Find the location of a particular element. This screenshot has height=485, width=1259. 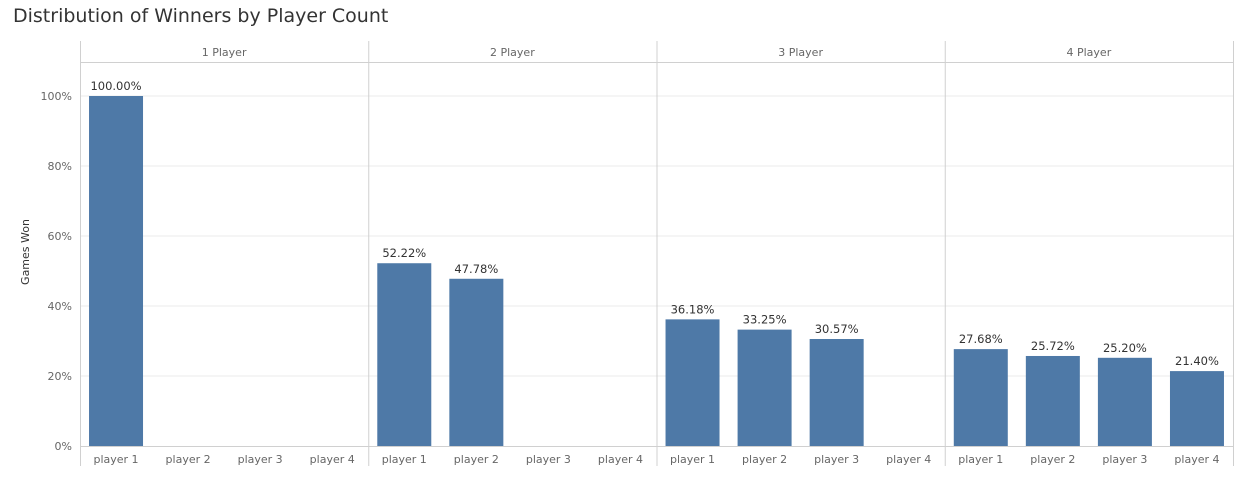

y-tick-label: 20% is located at coordinates (60, 376).